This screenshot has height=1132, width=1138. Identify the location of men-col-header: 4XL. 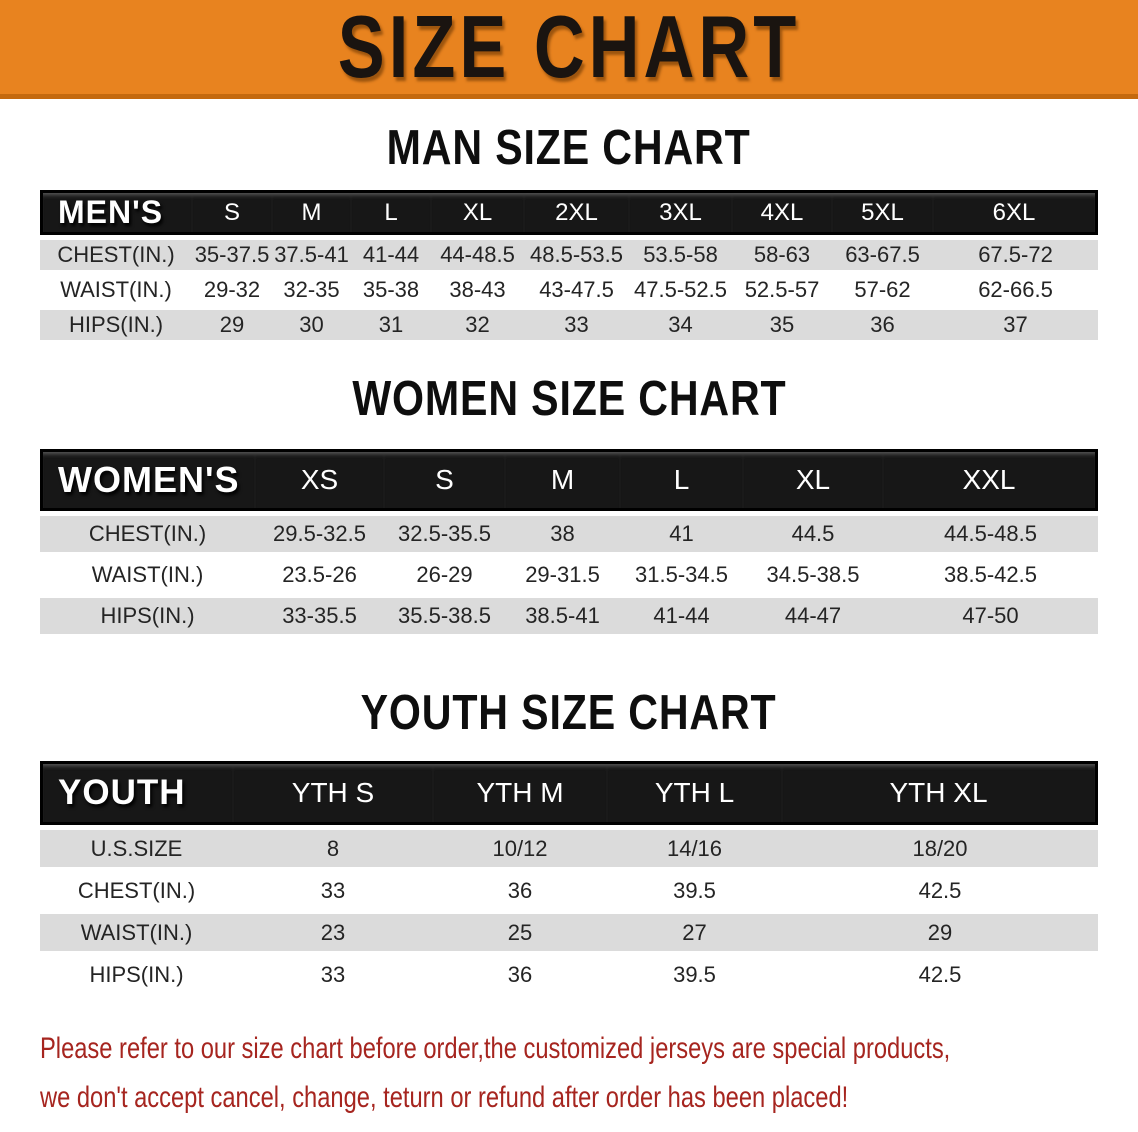
(782, 212).